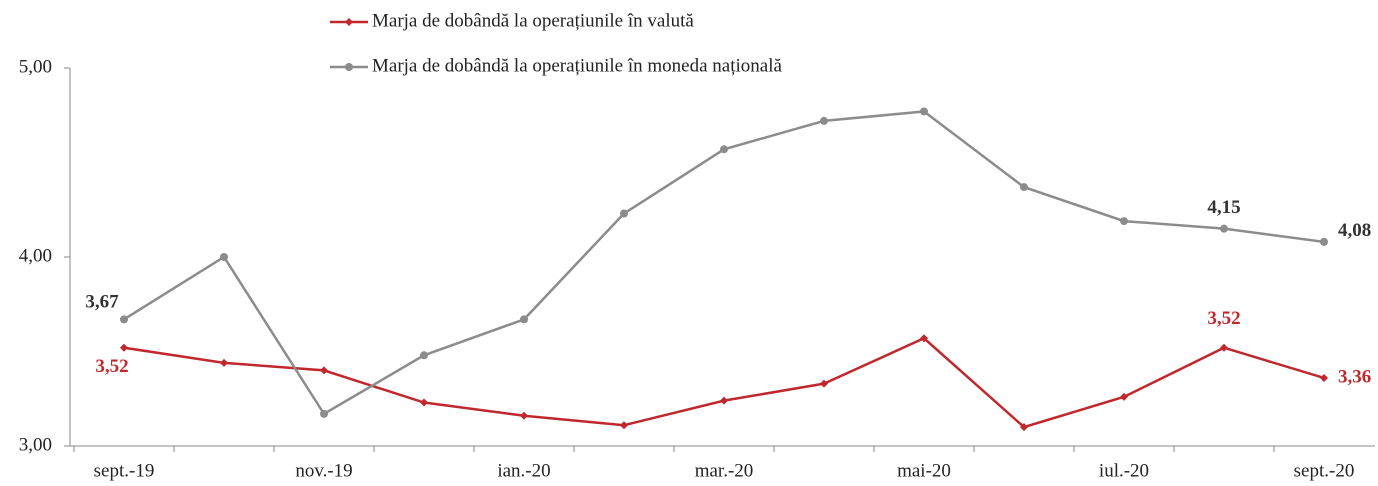  I want to click on data-label: 3,67, so click(102, 302).